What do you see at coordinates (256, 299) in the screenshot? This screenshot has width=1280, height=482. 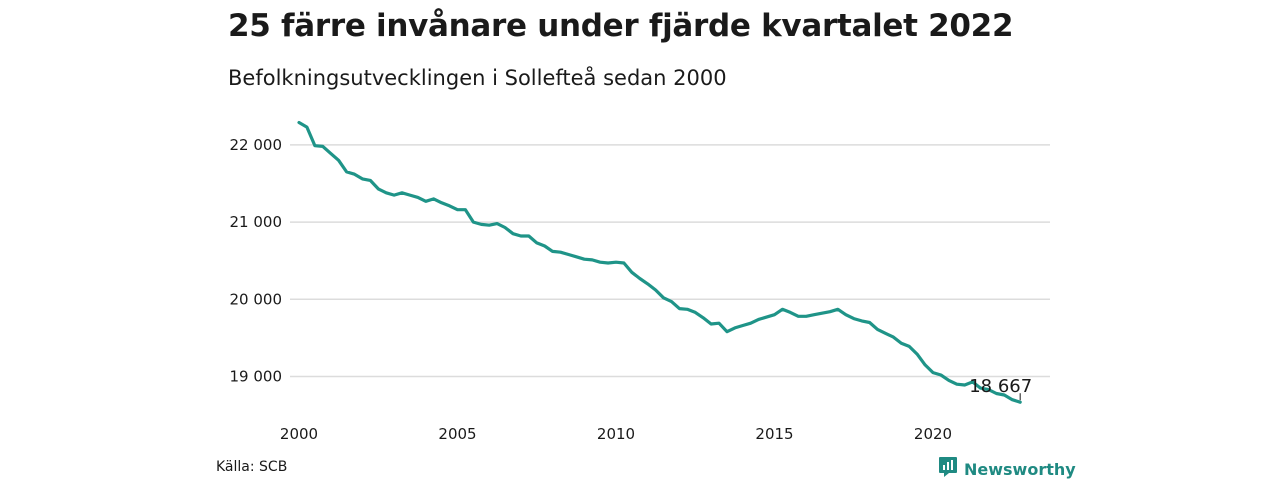 I see `y-tick-label: 20 000` at bounding box center [256, 299].